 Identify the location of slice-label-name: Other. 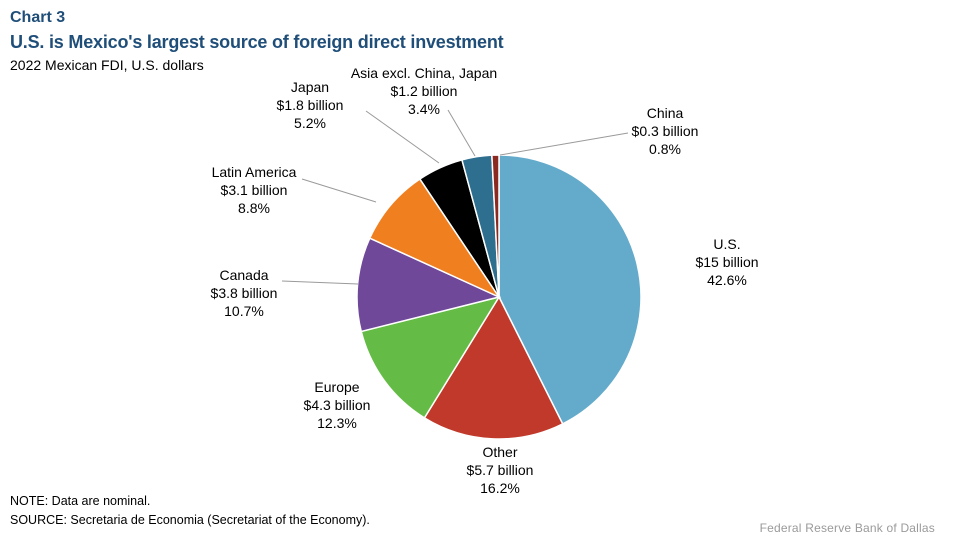
(499, 452).